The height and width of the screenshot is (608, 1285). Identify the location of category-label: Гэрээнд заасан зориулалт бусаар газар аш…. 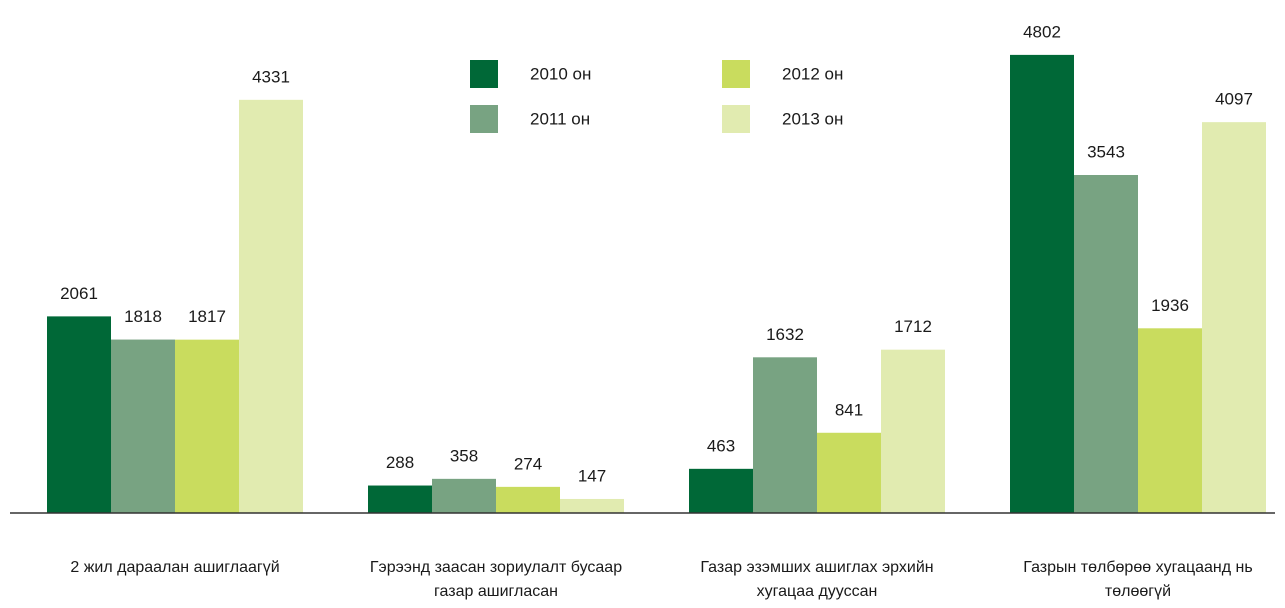
(496, 579).